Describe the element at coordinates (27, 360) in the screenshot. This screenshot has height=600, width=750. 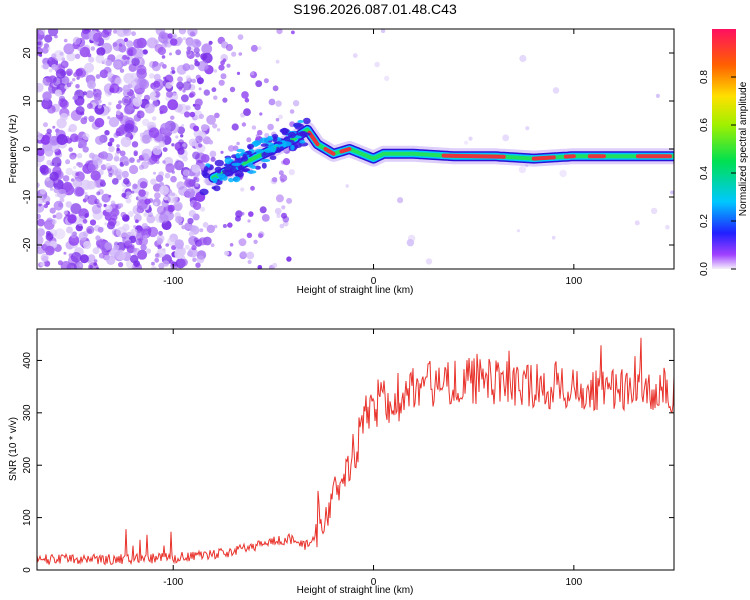
I see `snr-y-tick-label: 400` at that location.